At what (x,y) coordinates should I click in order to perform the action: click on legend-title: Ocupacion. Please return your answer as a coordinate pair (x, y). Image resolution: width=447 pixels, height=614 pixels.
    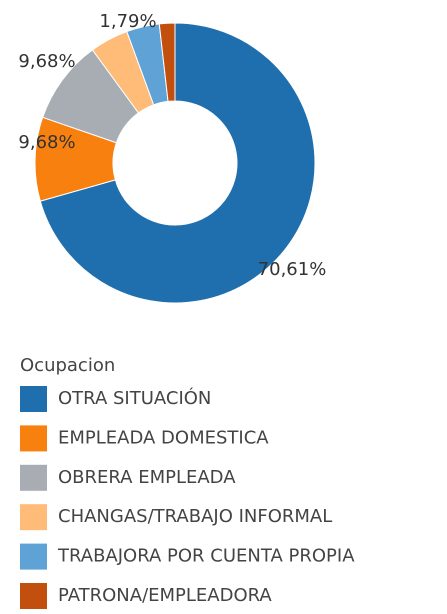
    Looking at the image, I should click on (67, 365).